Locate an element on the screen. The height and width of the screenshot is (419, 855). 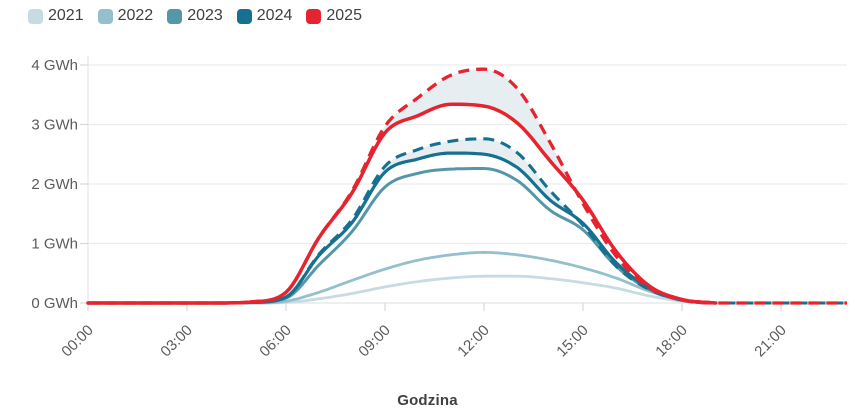
x-axis-label-15:00: 15:00 is located at coordinates (572, 341).